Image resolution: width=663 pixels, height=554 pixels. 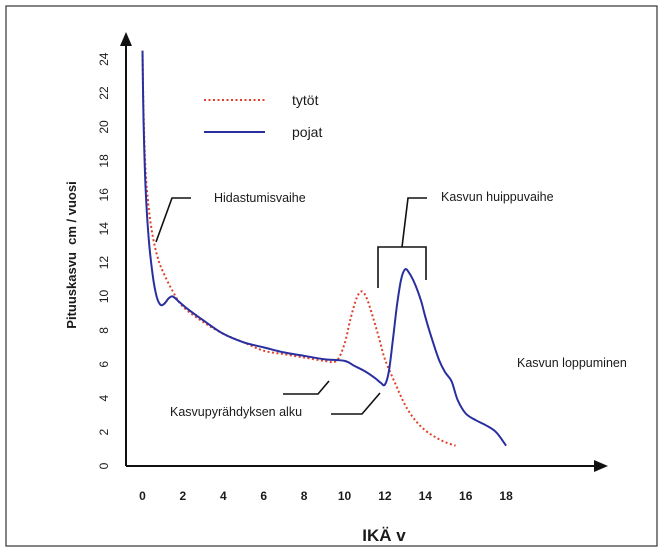 What do you see at coordinates (384, 535) in the screenshot?
I see `x-axis-label: IKÄ v` at bounding box center [384, 535].